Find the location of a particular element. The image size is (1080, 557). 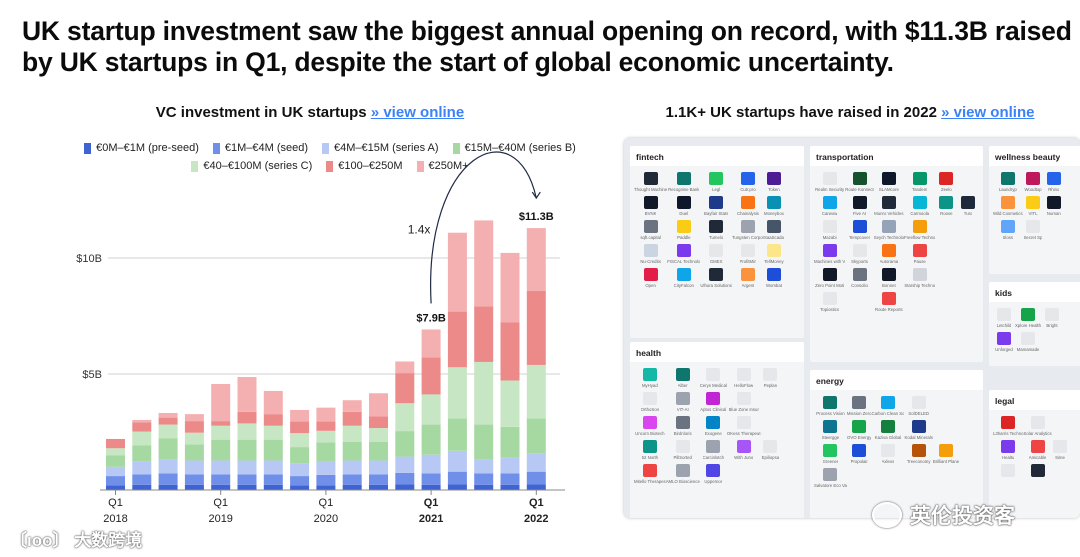

startup-tile: Machines with V is located at coordinates (829, 254).